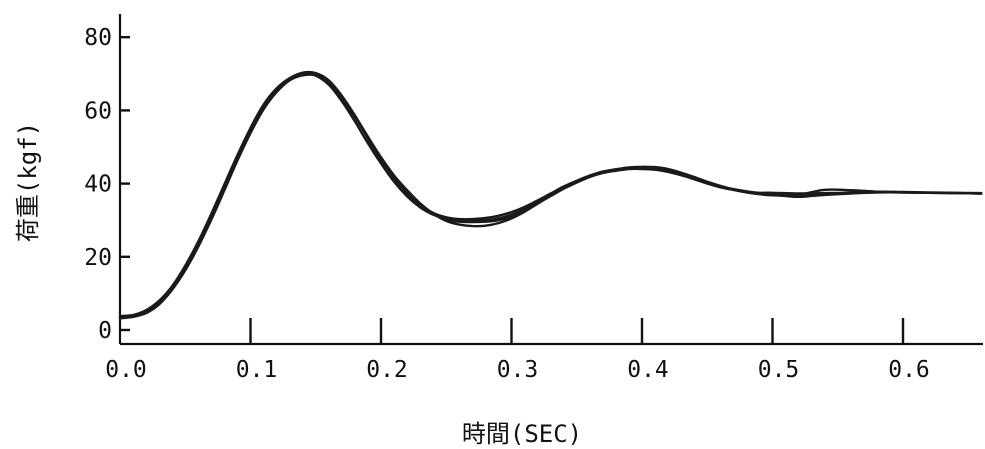  I want to click on x-tick-label: 0.6, so click(909, 370).